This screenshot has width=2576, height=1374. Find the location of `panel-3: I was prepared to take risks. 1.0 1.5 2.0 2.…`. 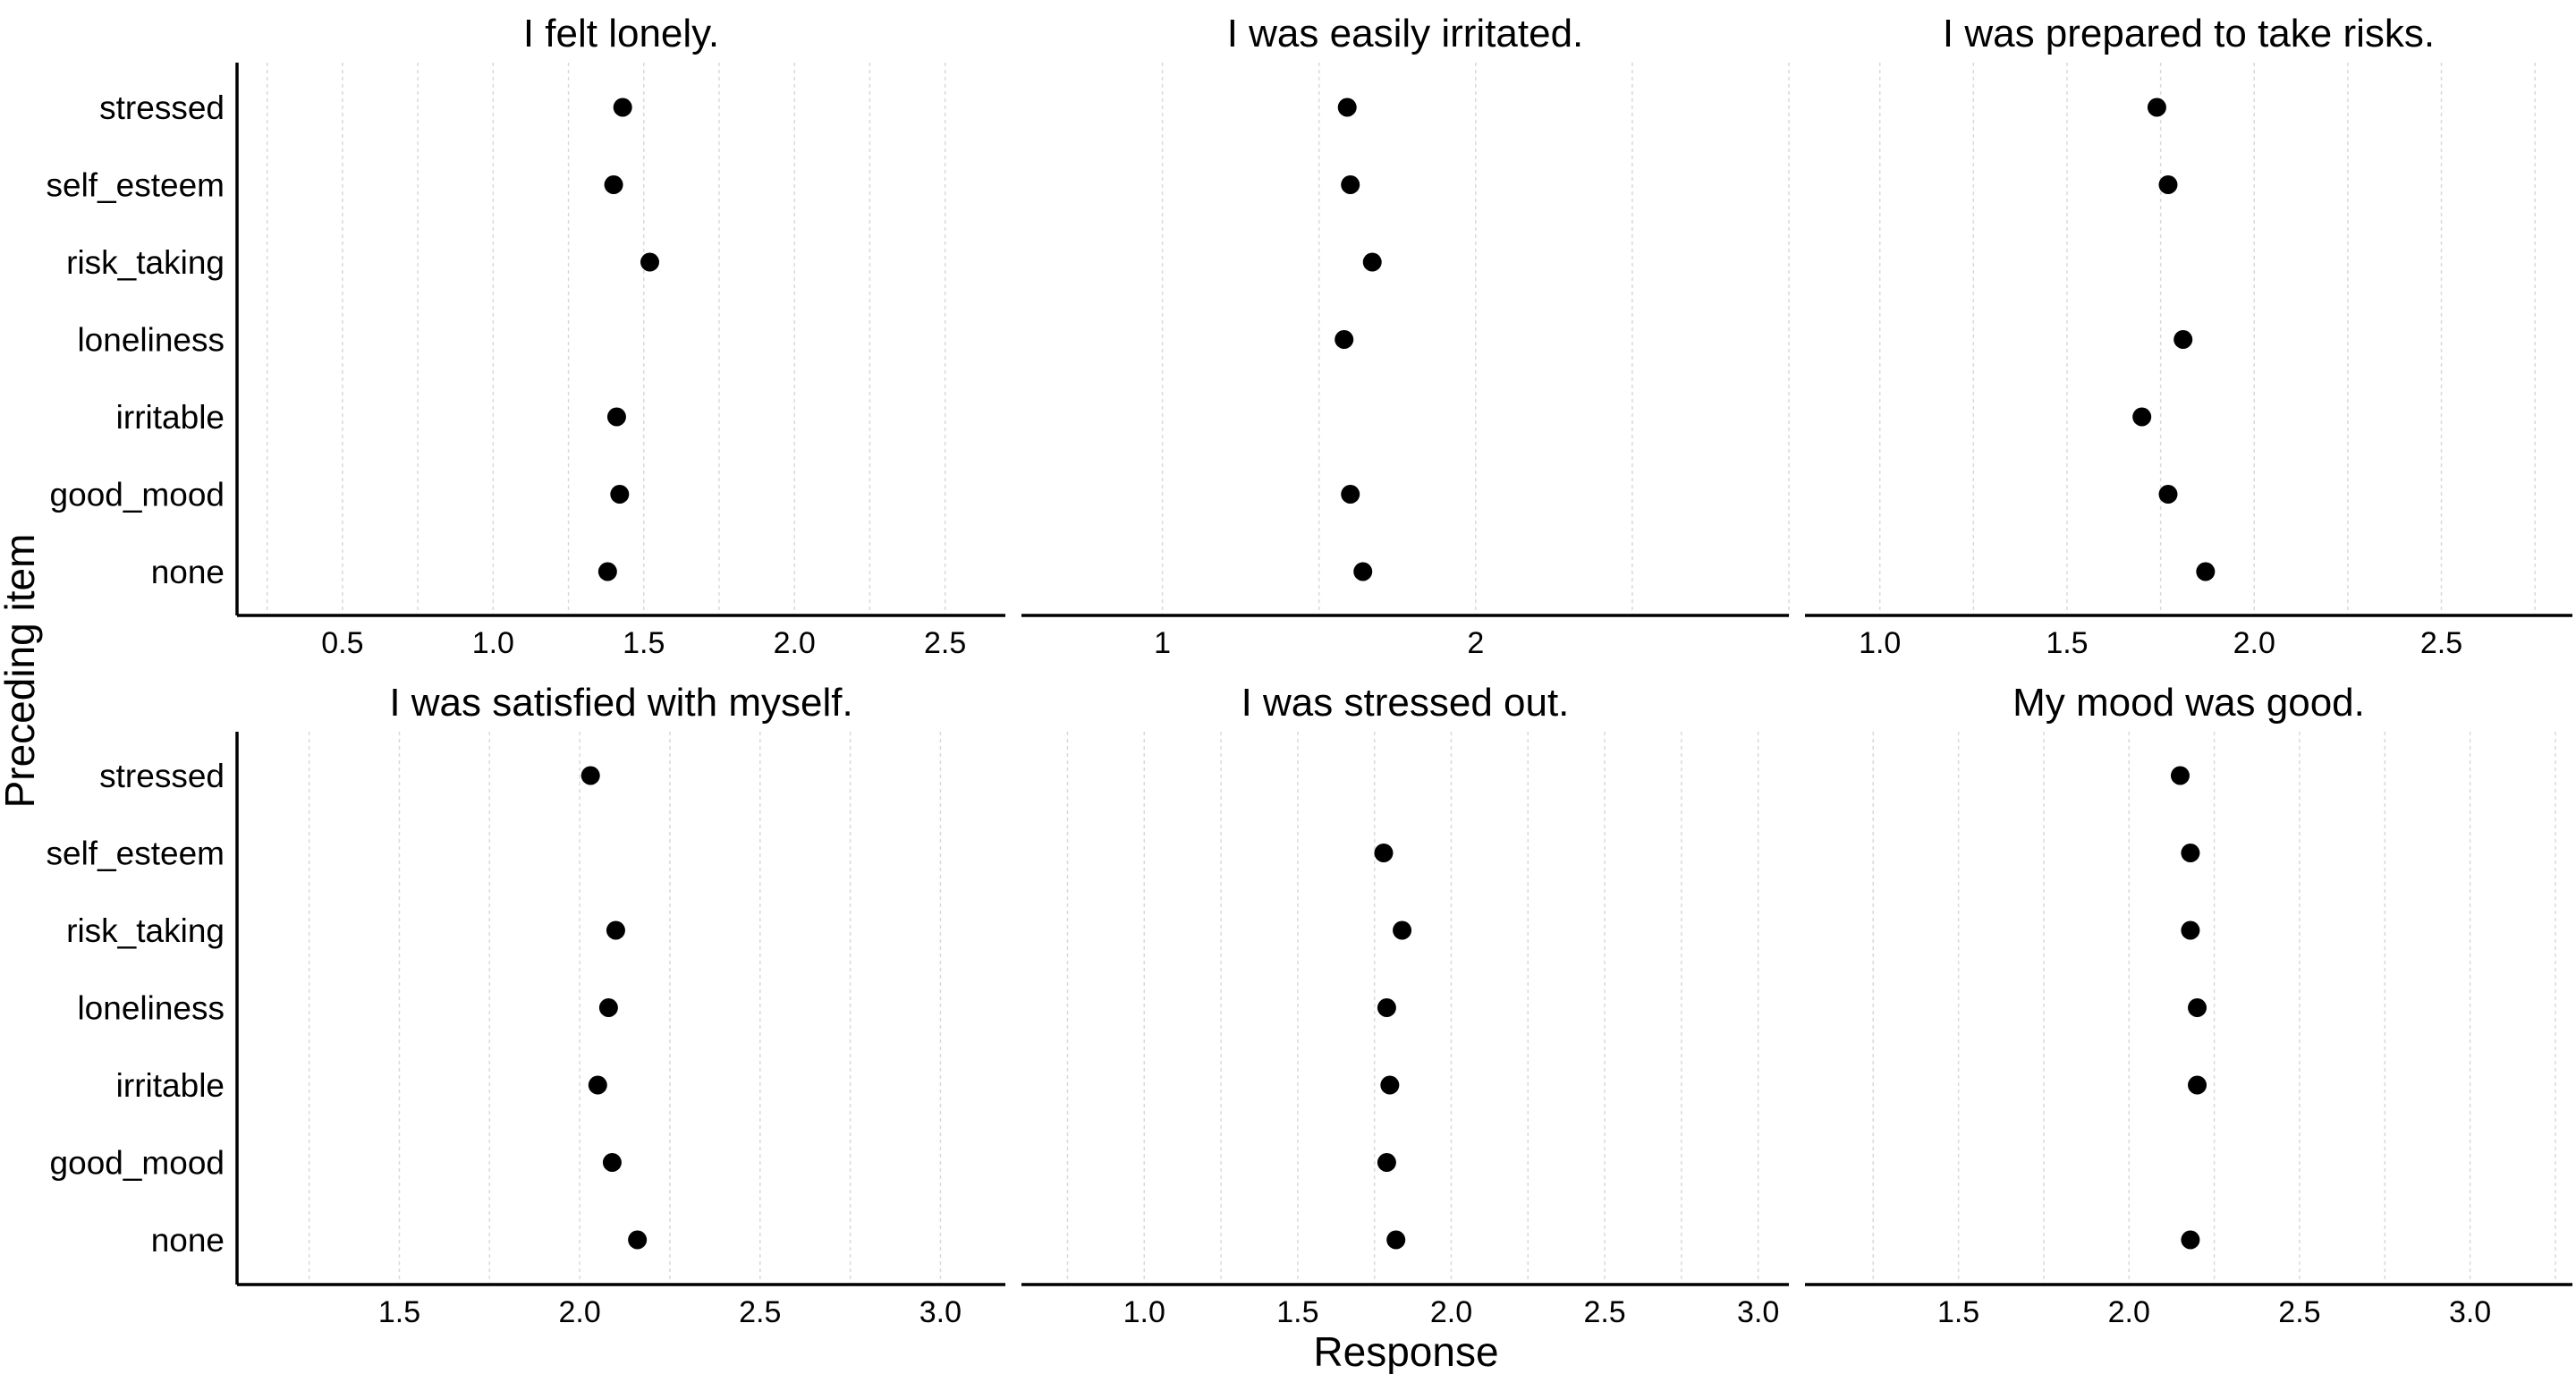

panel-3: I was prepared to take risks. 1.0 1.5 2.0 2.… is located at coordinates (2188, 336).